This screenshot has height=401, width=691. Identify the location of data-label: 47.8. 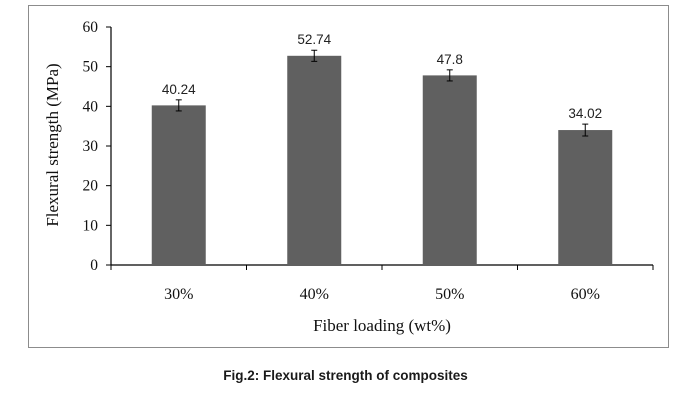
(450, 59).